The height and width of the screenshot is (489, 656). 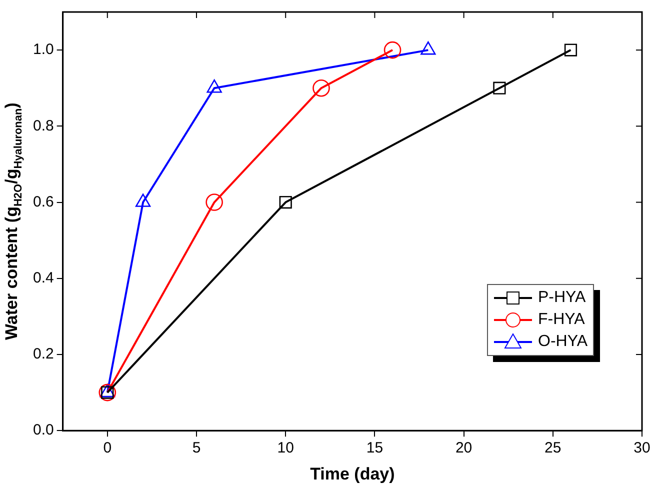 What do you see at coordinates (43, 201) in the screenshot?
I see `y-tick-label: 0.6` at bounding box center [43, 201].